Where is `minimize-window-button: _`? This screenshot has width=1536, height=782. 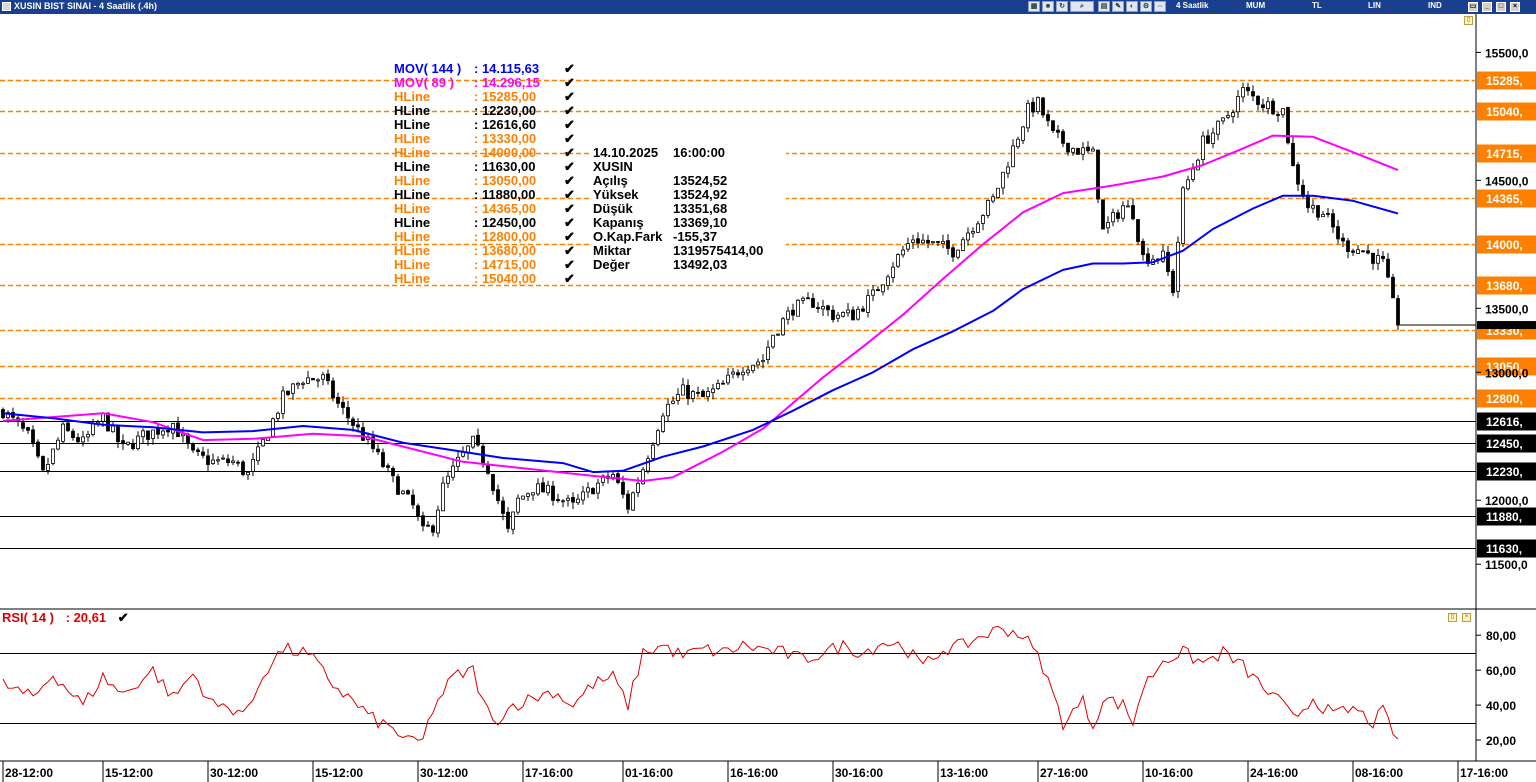 minimize-window-button: _ is located at coordinates (1487, 7).